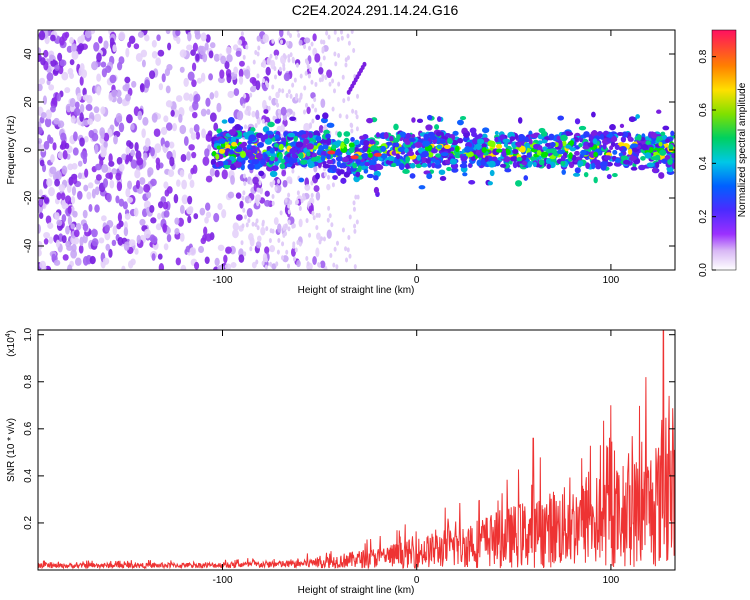 The height and width of the screenshot is (600, 750). I want to click on top-y-tick-label: -20, so click(28, 197).